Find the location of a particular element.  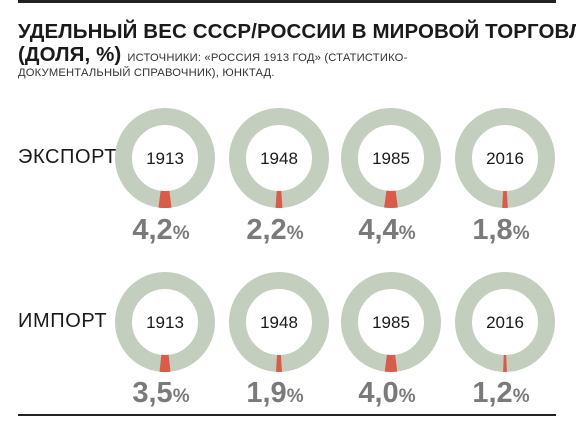

value-label: 4,4% is located at coordinates (386, 230).